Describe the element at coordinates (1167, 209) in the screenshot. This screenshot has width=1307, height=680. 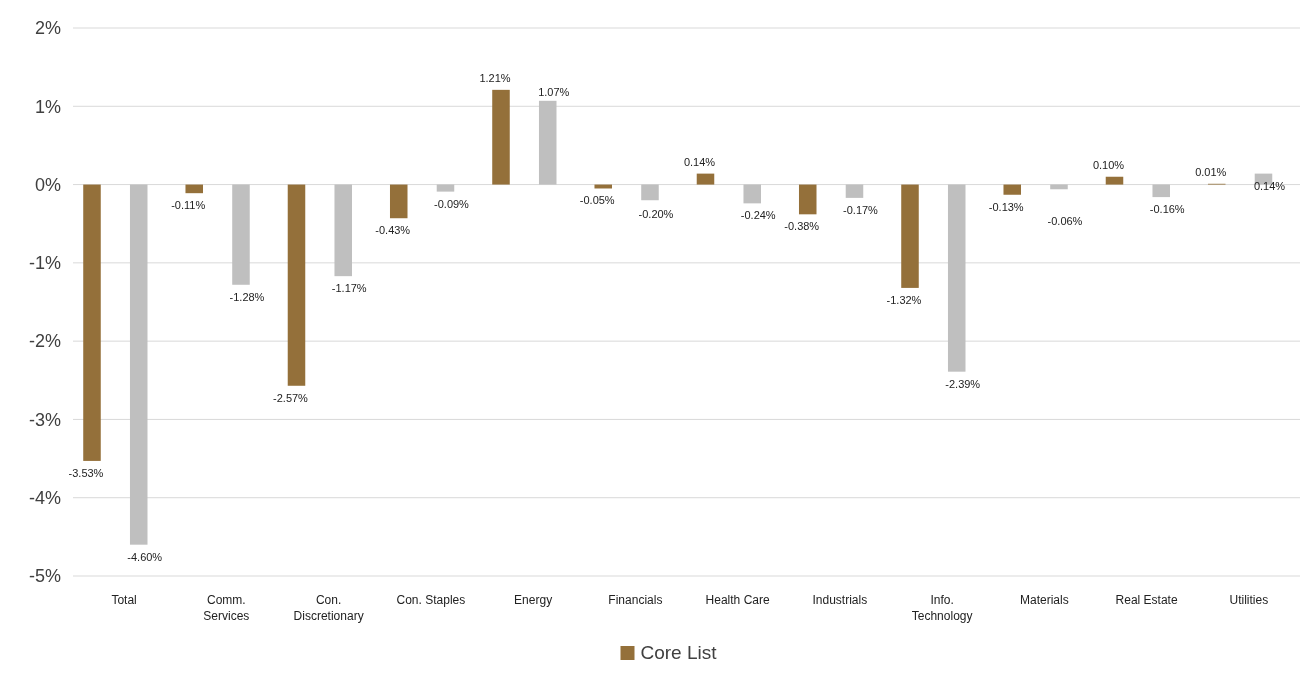
I see `data-label: -0.16%` at that location.